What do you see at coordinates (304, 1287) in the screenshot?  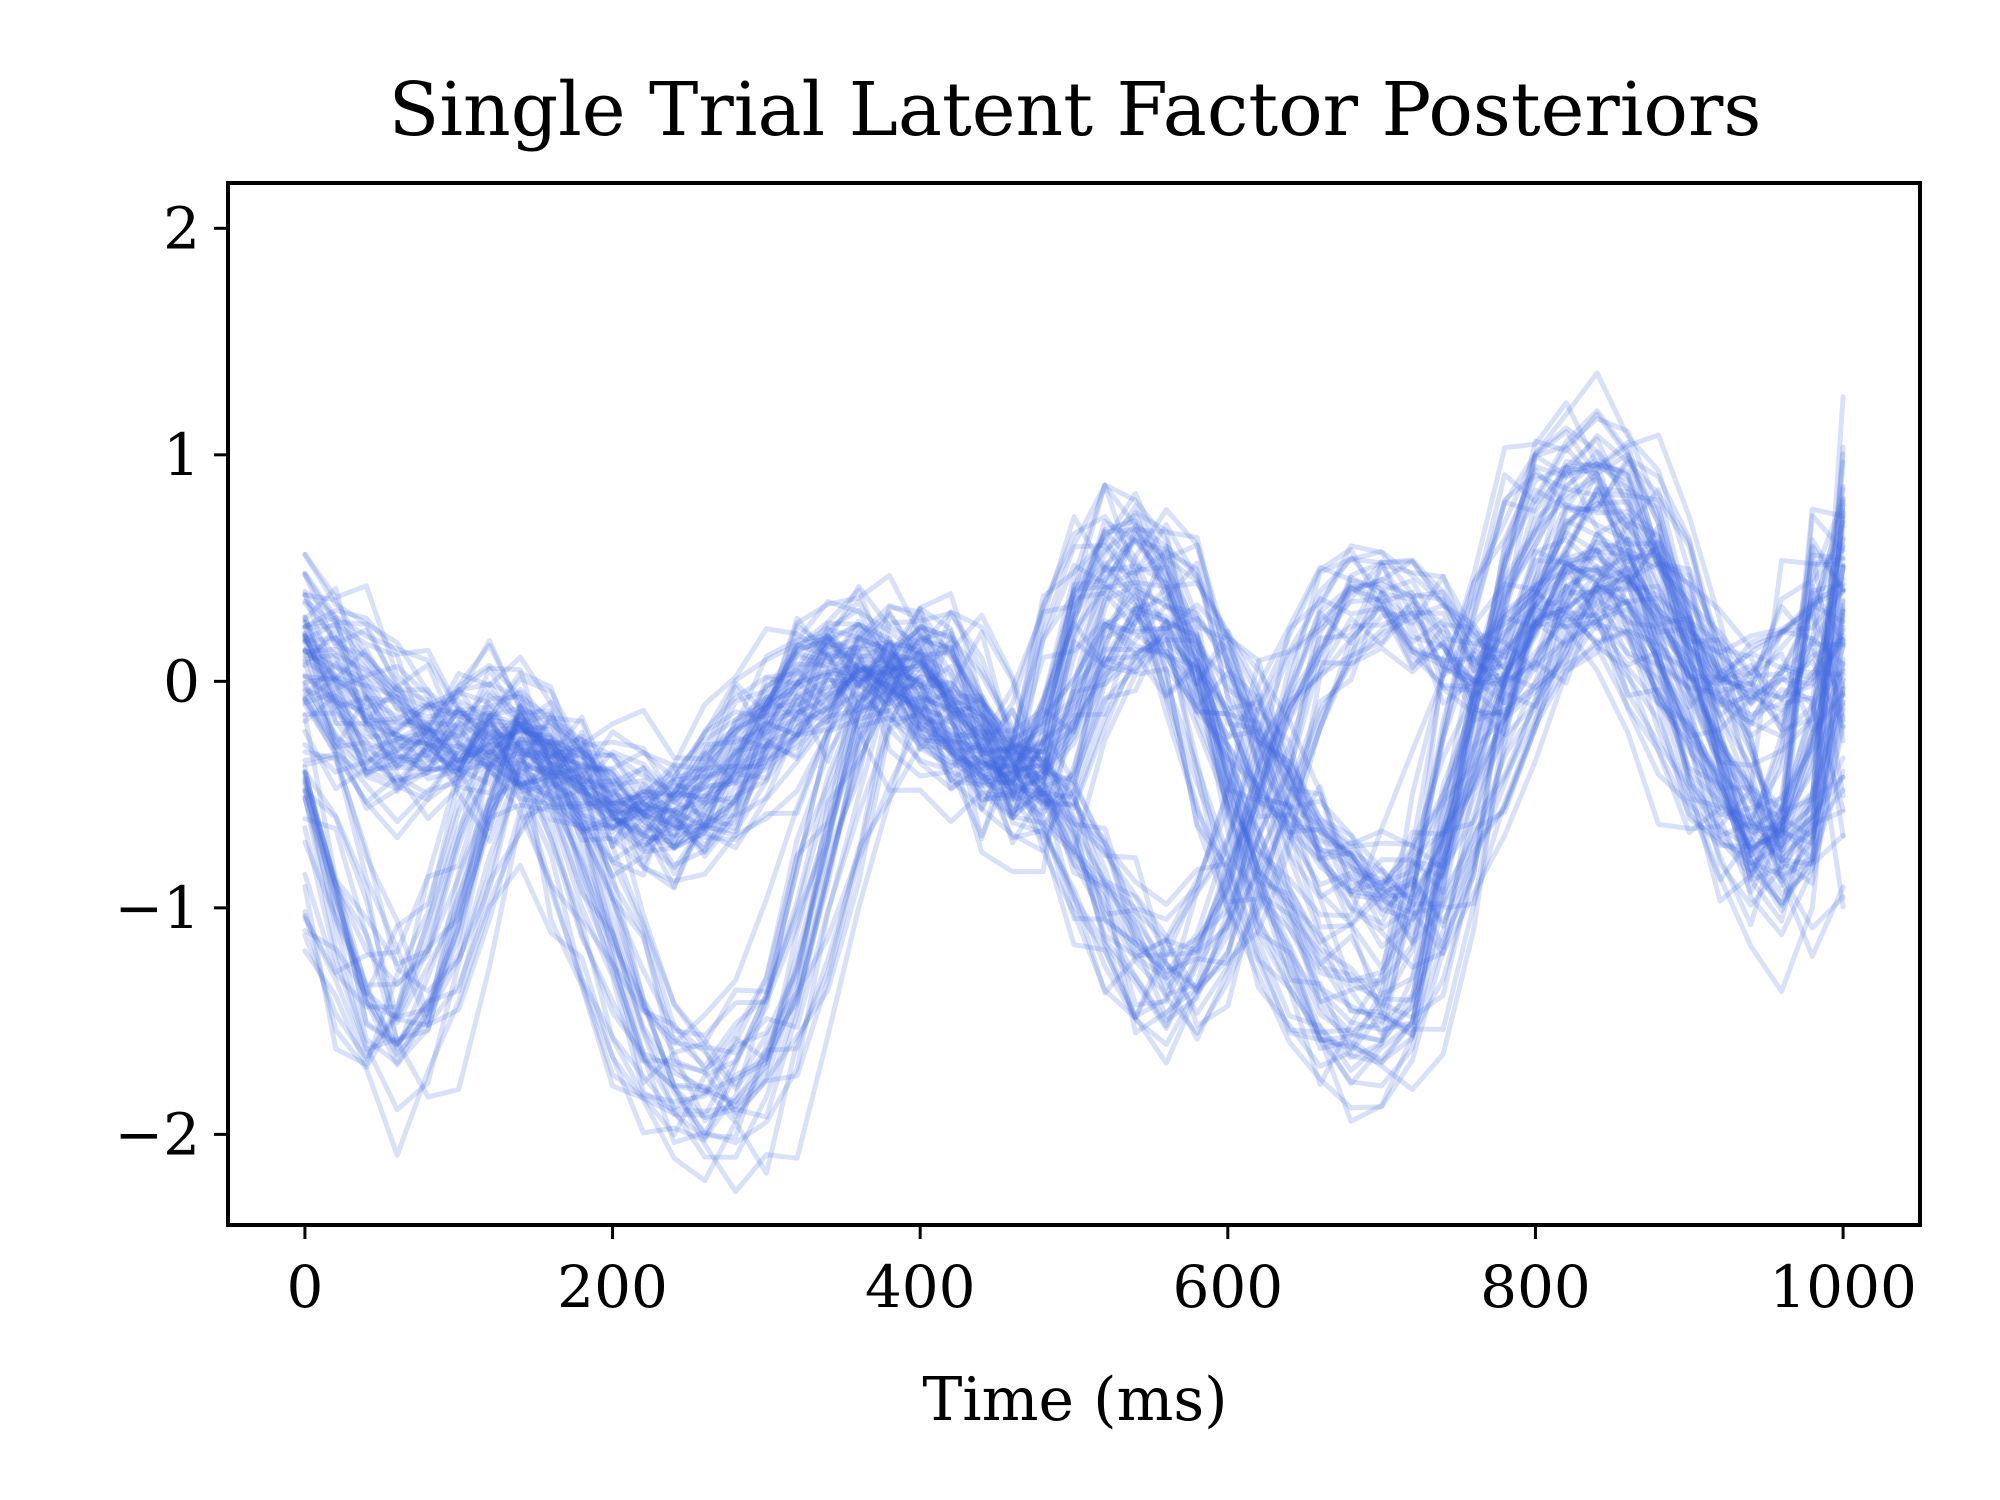 I see `x-tick-label: 0` at bounding box center [304, 1287].